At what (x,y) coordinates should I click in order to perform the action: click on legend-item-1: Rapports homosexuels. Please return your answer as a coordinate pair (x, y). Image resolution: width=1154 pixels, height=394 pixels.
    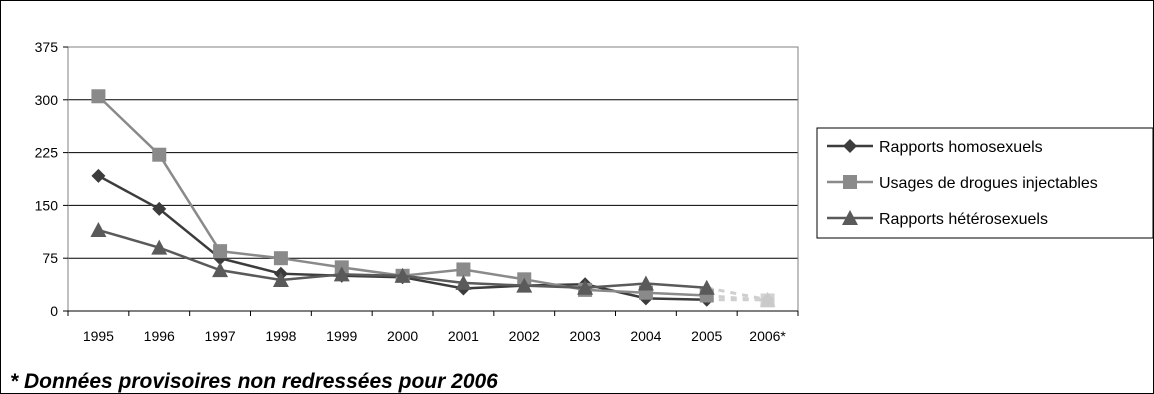
    Looking at the image, I should click on (935, 147).